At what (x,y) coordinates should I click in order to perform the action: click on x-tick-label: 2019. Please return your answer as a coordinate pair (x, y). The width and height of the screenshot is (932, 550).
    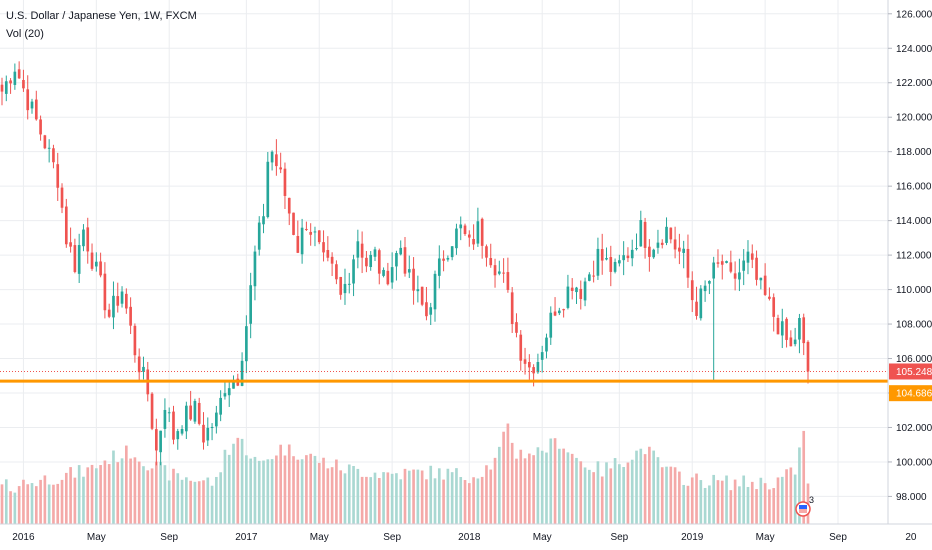
    Looking at the image, I should click on (692, 537).